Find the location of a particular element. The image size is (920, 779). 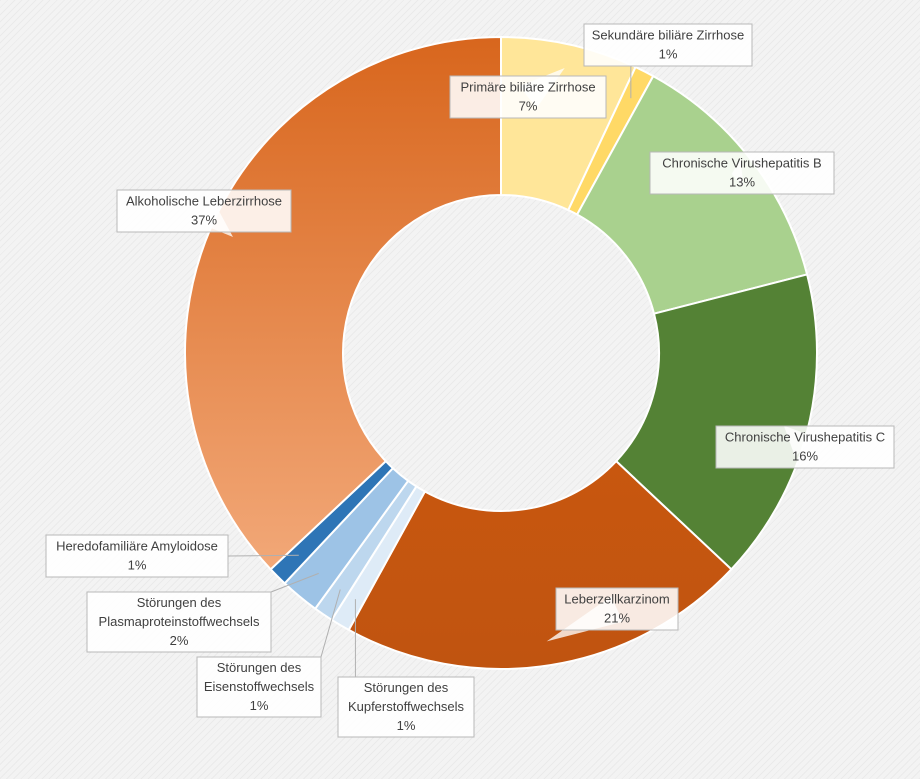

data-label-category: Kupferstoffwechsels is located at coordinates (406, 706).